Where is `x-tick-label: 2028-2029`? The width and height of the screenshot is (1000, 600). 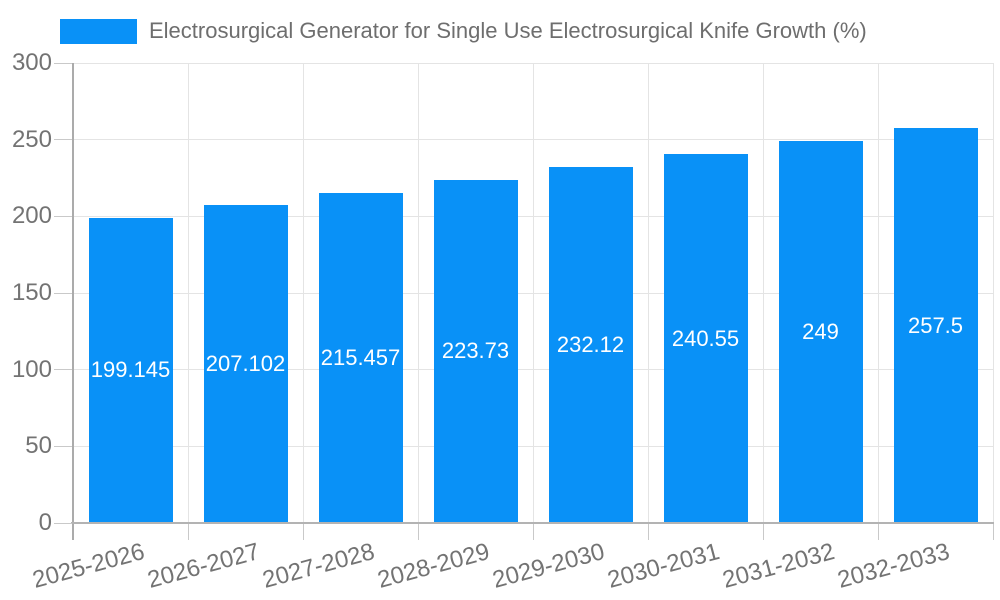 x-tick-label: 2028-2029 is located at coordinates (433, 566).